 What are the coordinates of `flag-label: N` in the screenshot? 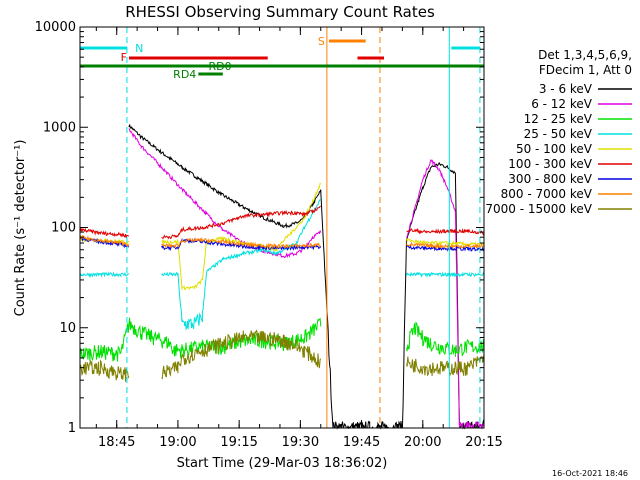 It's located at (139, 48).